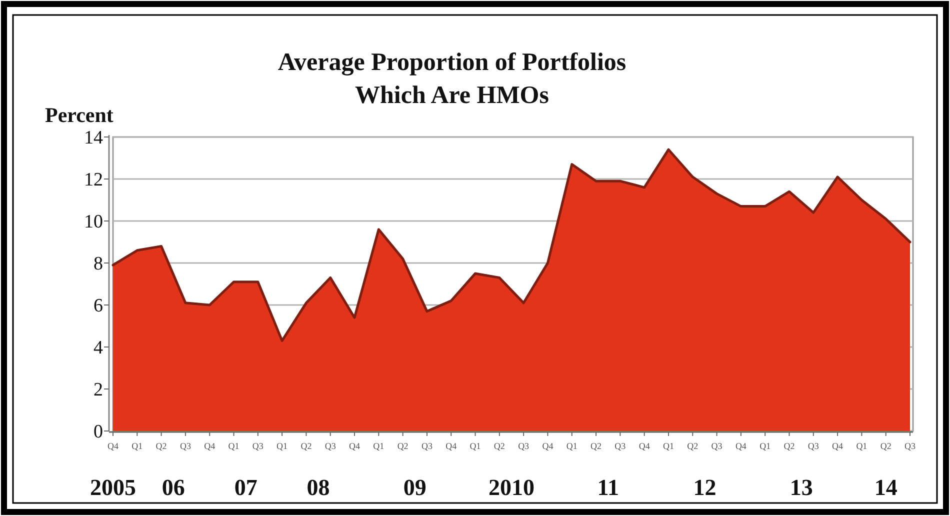  I want to click on y-tick-label: 0, so click(98, 432).